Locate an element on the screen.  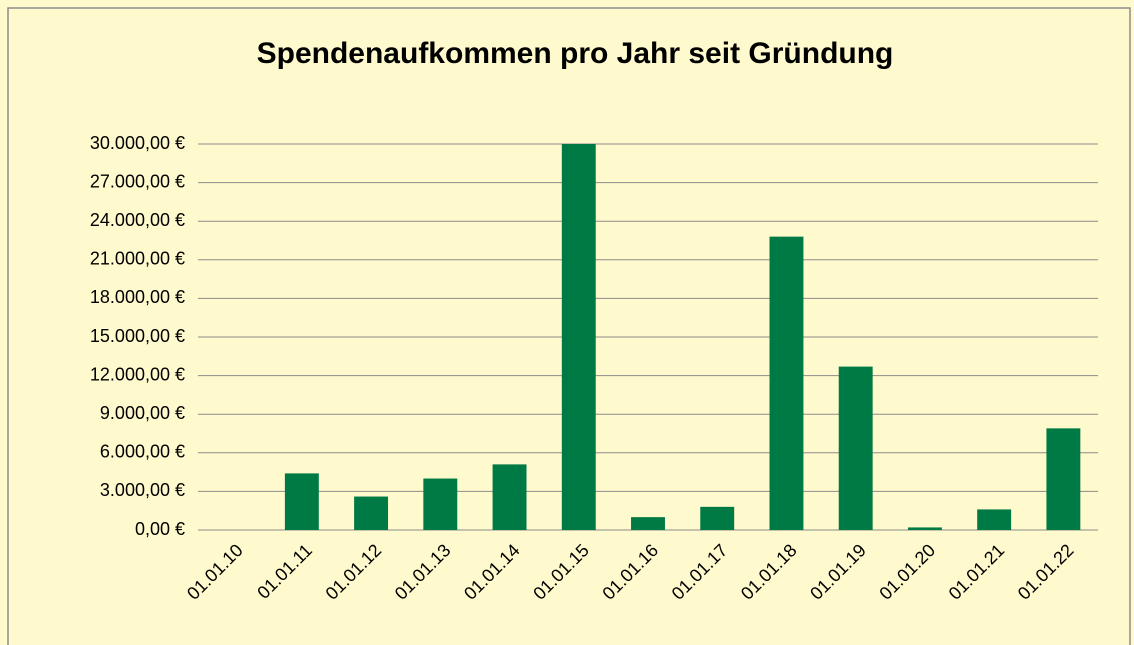
chart-title: Spendenaufkommen pro Jahr seit Gründung is located at coordinates (575, 53).